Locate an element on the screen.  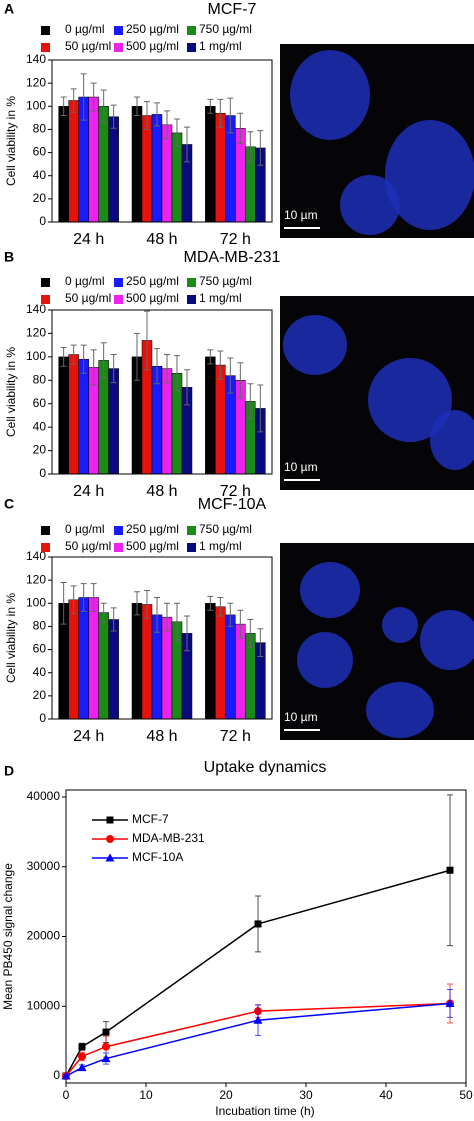
y-tick-label: 100 is located at coordinates (36, 356).